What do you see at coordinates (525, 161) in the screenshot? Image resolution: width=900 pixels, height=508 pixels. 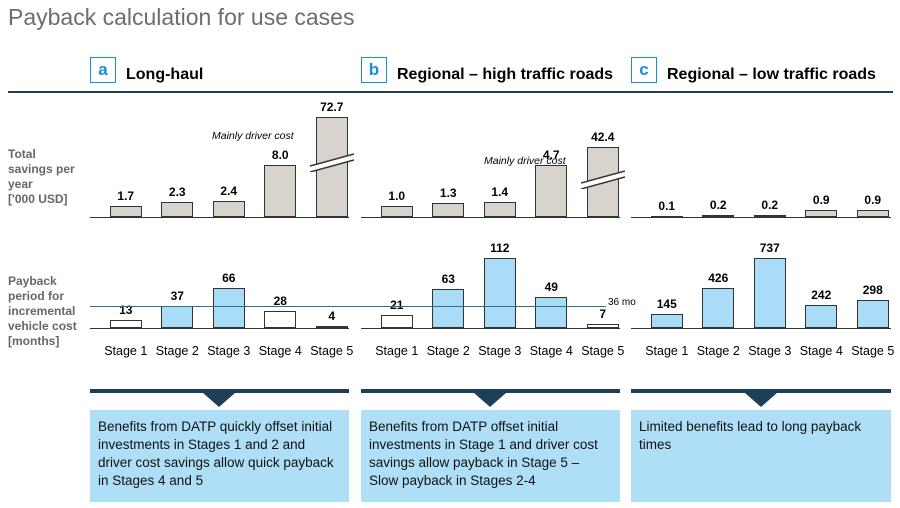 I see `panel-b-annotation: Mainly driver cost` at bounding box center [525, 161].